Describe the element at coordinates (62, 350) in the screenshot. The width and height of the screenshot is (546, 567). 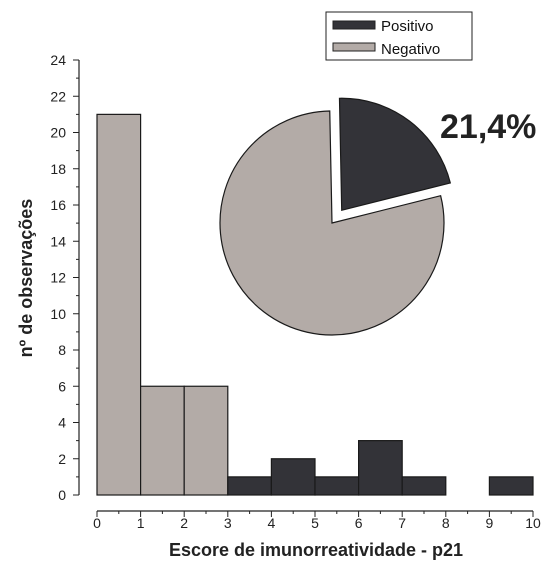
I see `y-tick-label: 8` at that location.